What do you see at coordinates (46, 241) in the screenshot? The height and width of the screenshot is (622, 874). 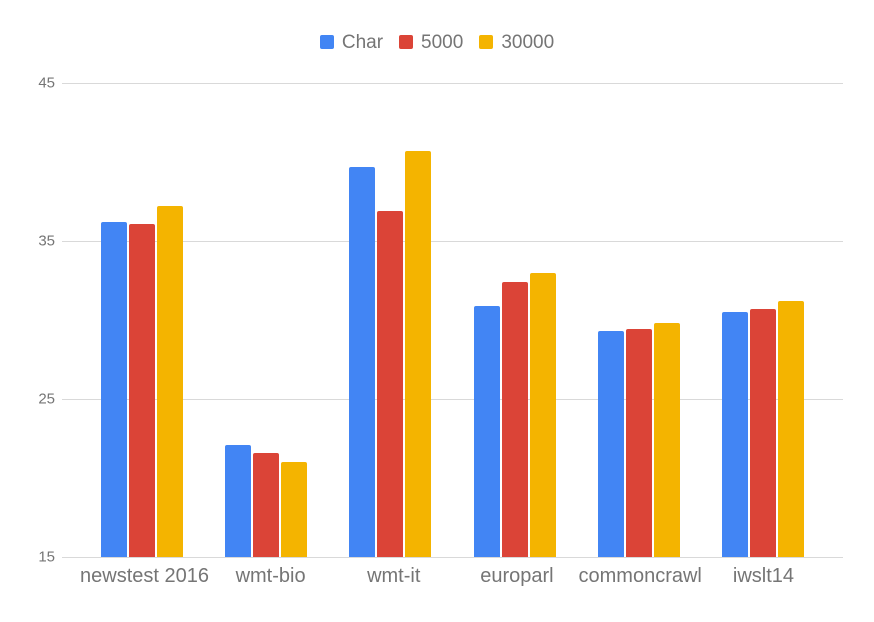 I see `y-axis-label: 35` at bounding box center [46, 241].